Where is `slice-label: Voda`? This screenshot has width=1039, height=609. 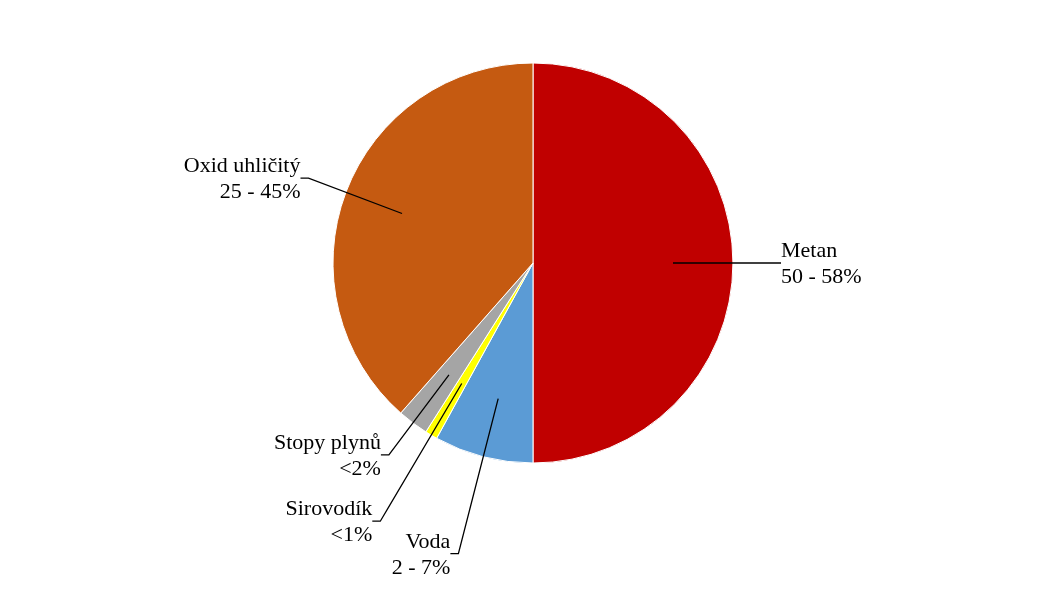 slice-label: Voda is located at coordinates (428, 540).